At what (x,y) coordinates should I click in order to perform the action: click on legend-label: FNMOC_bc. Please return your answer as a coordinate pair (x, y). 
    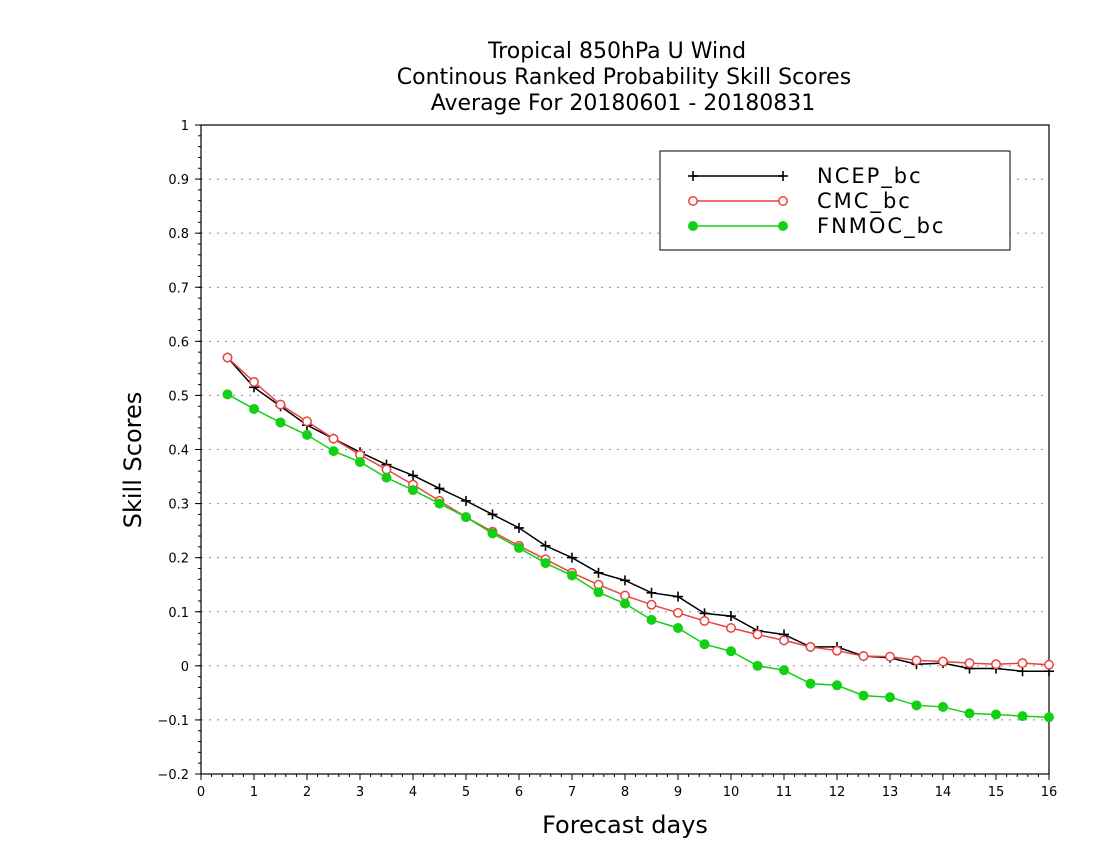
    Looking at the image, I should click on (881, 226).